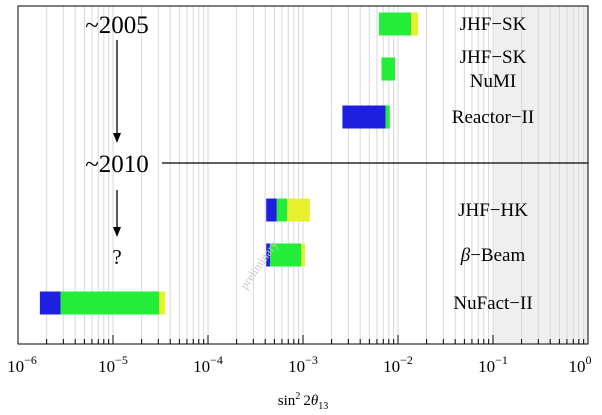  I want to click on x-tick-label: 10⁻¹, so click(493, 364).